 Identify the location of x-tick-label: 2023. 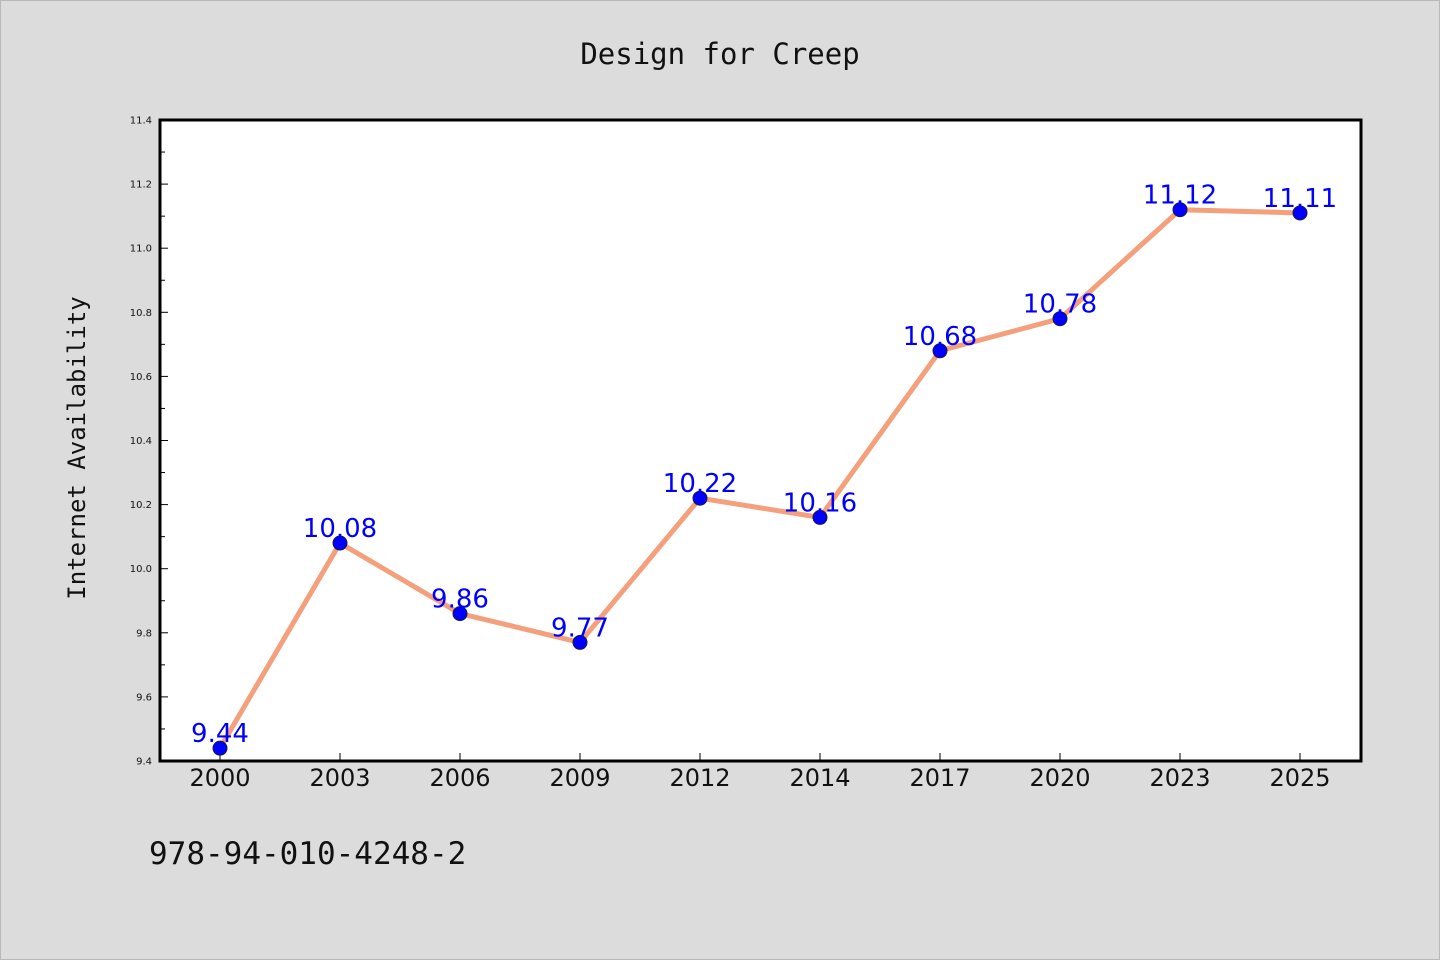
(1179, 778).